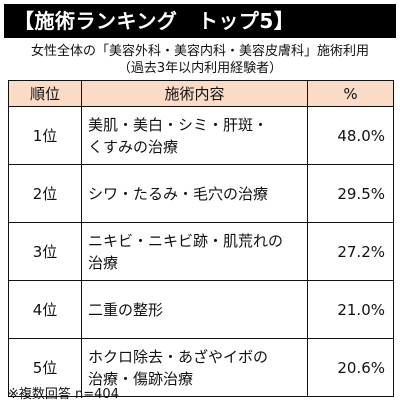 This screenshot has height=407, width=400. What do you see at coordinates (200, 21) in the screenshot?
I see `ranking-title: 【施術ランキング トップ5】` at bounding box center [200, 21].